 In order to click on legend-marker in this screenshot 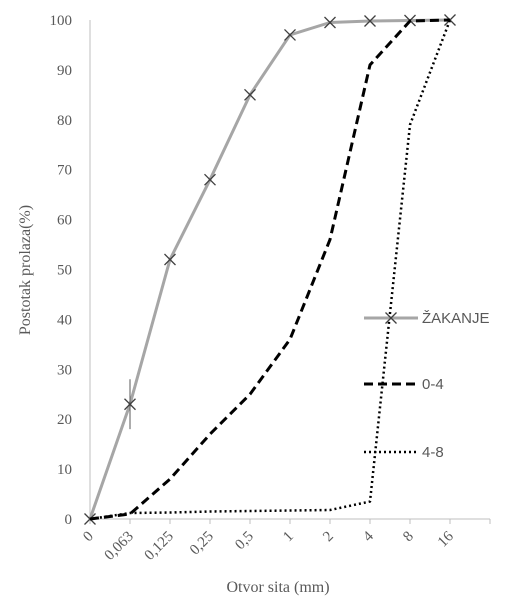, I will do `click(391, 318)`.